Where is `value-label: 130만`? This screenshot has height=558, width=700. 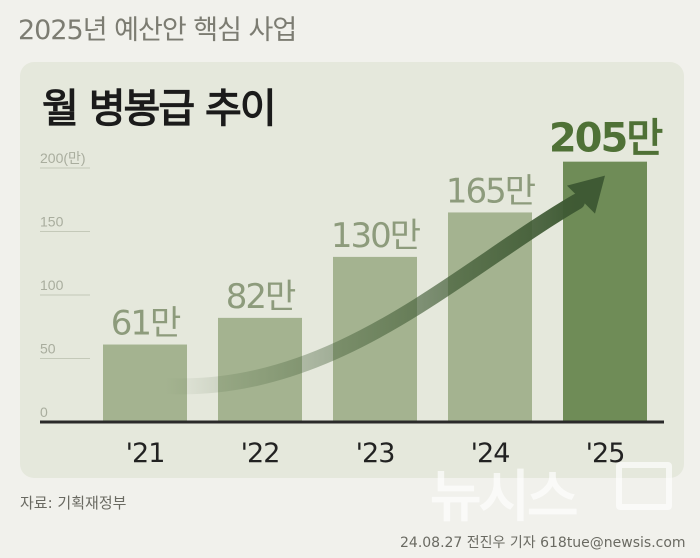
value-label: 130만 is located at coordinates (376, 236).